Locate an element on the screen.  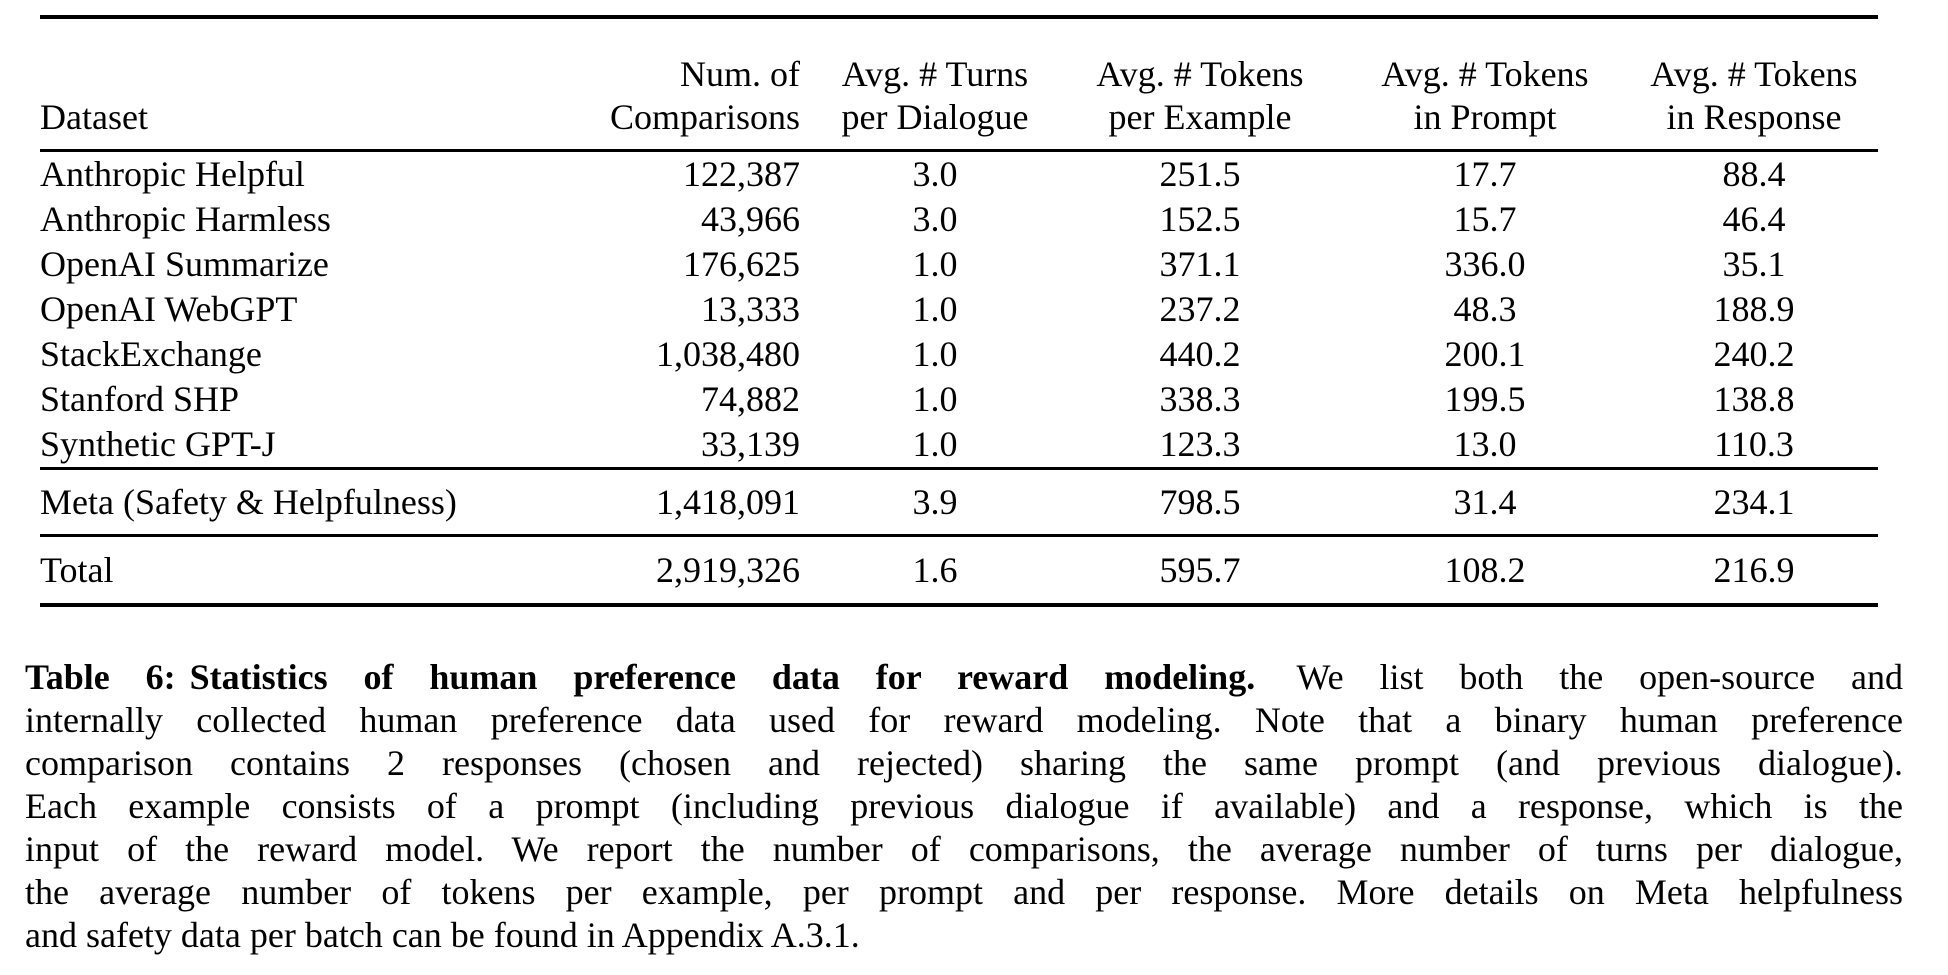
tokens-prompt-cell: 13.0 is located at coordinates (1485, 444).